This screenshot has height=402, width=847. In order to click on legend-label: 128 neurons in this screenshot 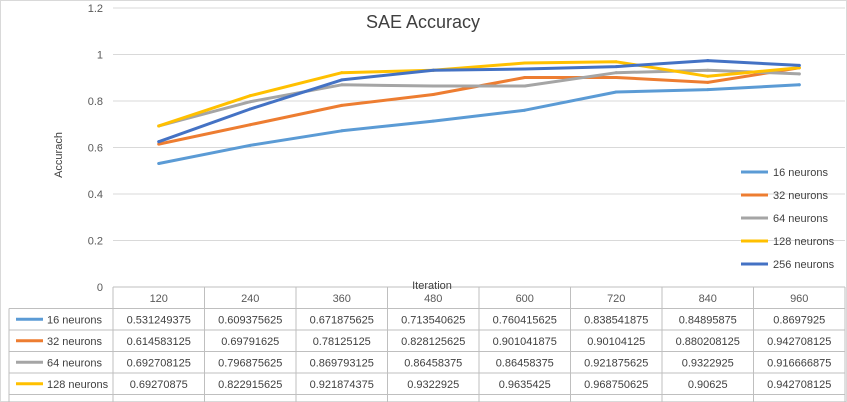, I will do `click(804, 242)`.